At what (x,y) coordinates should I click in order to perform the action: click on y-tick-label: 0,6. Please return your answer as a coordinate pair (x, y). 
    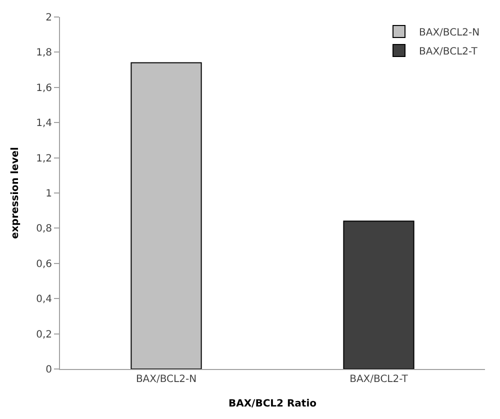
    Looking at the image, I should click on (44, 264).